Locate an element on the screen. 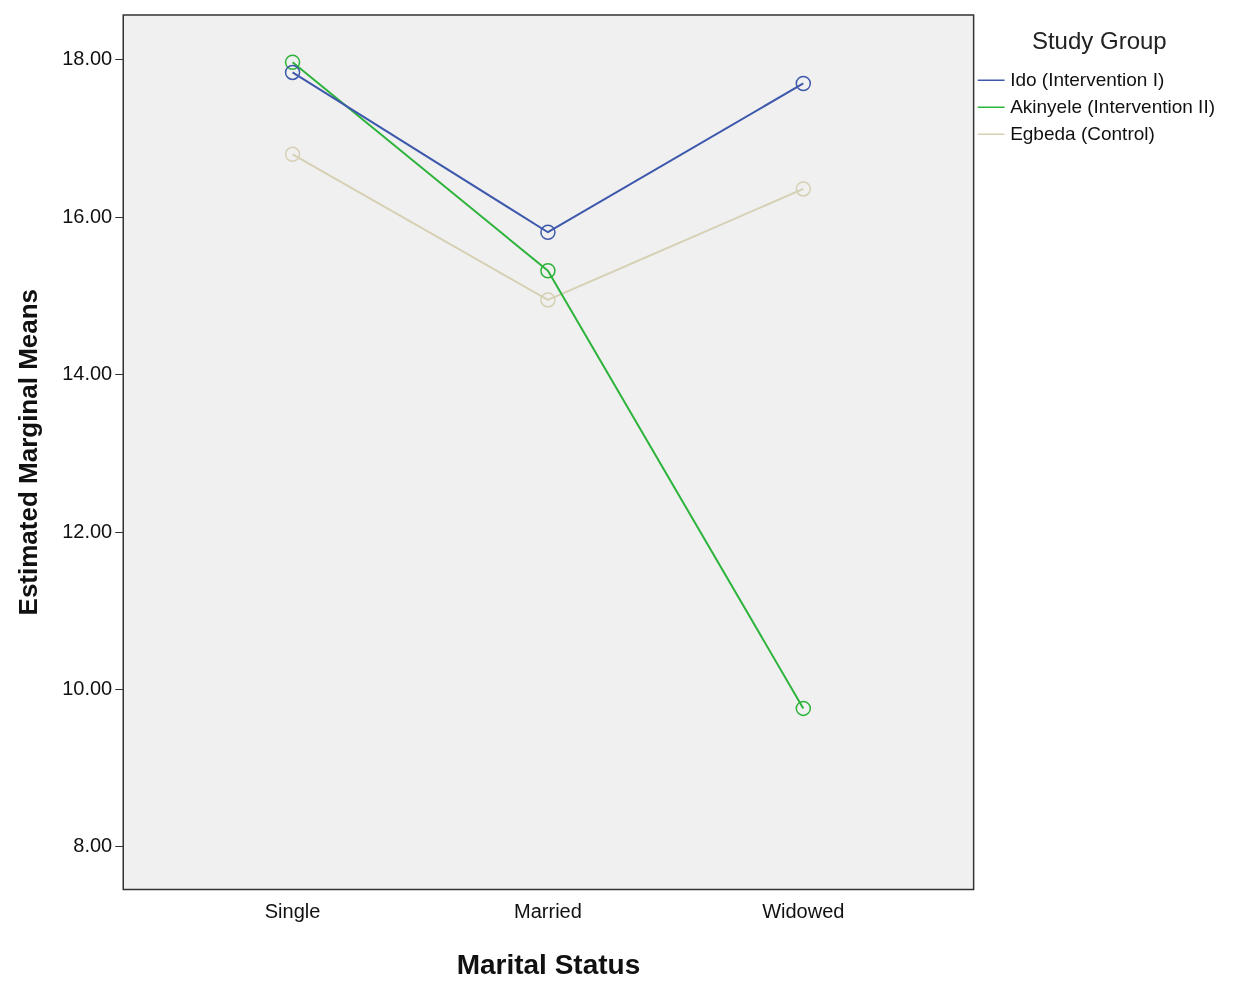 Image resolution: width=1243 pixels, height=997 pixels. legend-title: Study Group is located at coordinates (1099, 40).